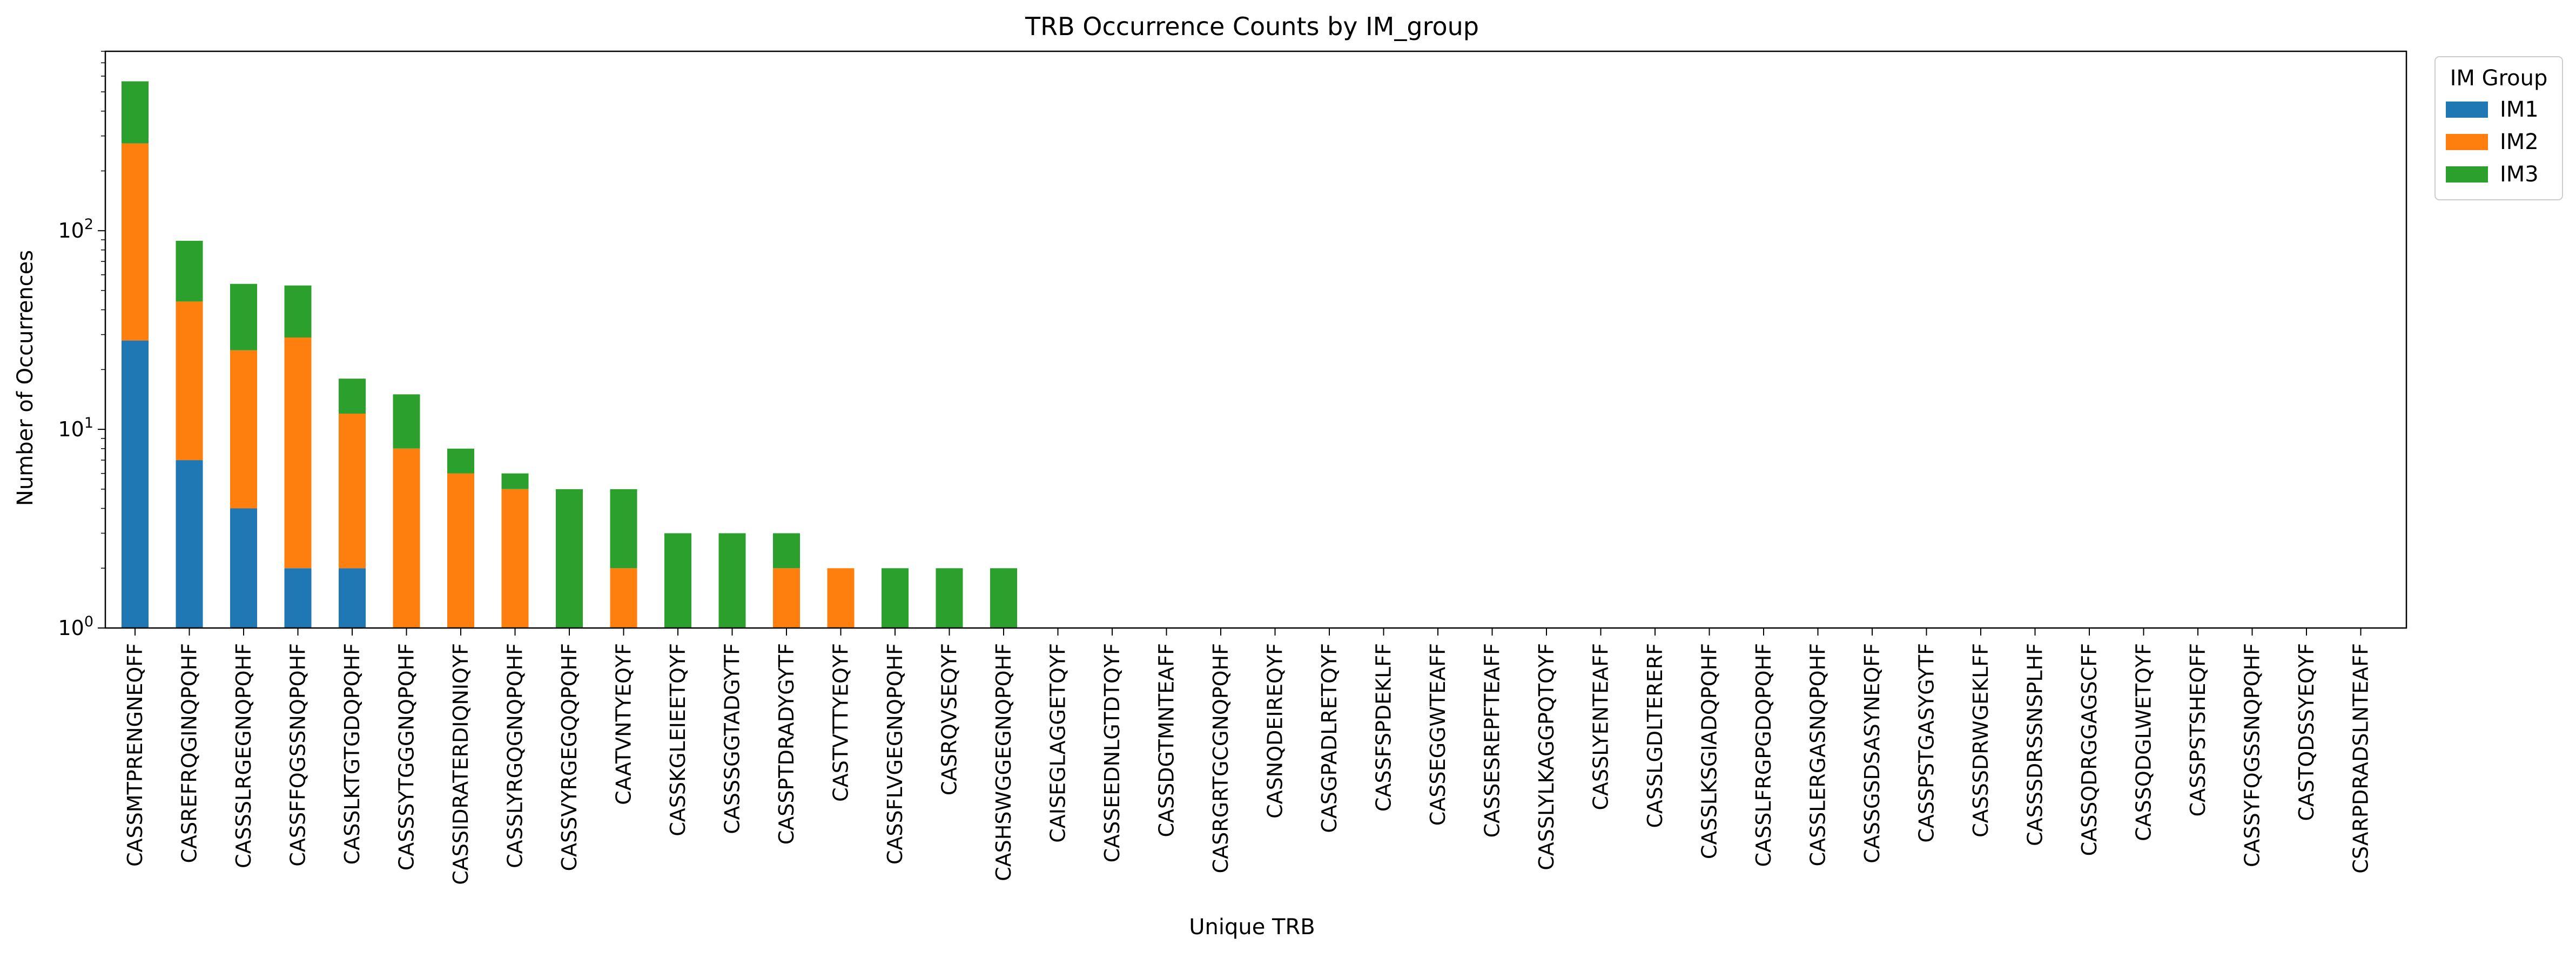 Image resolution: width=2576 pixels, height=959 pixels. I want to click on x-tick-label: CASSPSTSHEQFF, so click(2198, 729).